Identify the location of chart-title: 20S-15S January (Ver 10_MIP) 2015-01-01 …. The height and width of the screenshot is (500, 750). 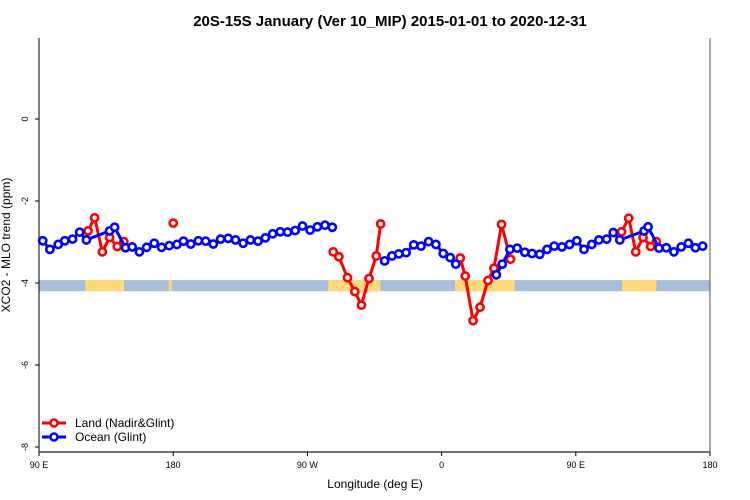
(390, 21).